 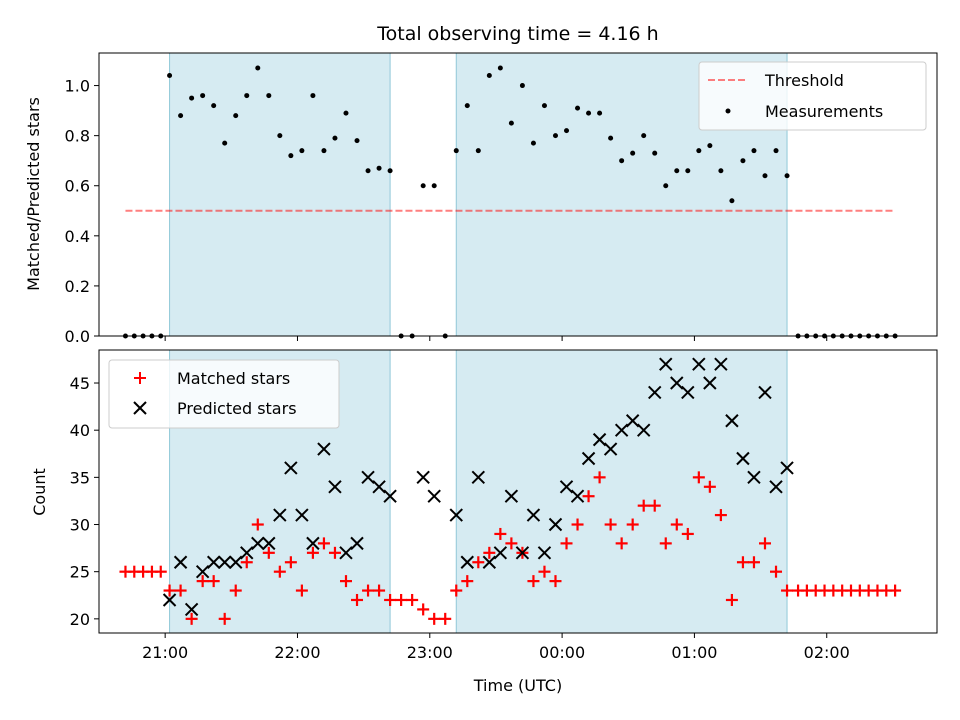 What do you see at coordinates (165, 652) in the screenshot?
I see `xtick-label: 21:00` at bounding box center [165, 652].